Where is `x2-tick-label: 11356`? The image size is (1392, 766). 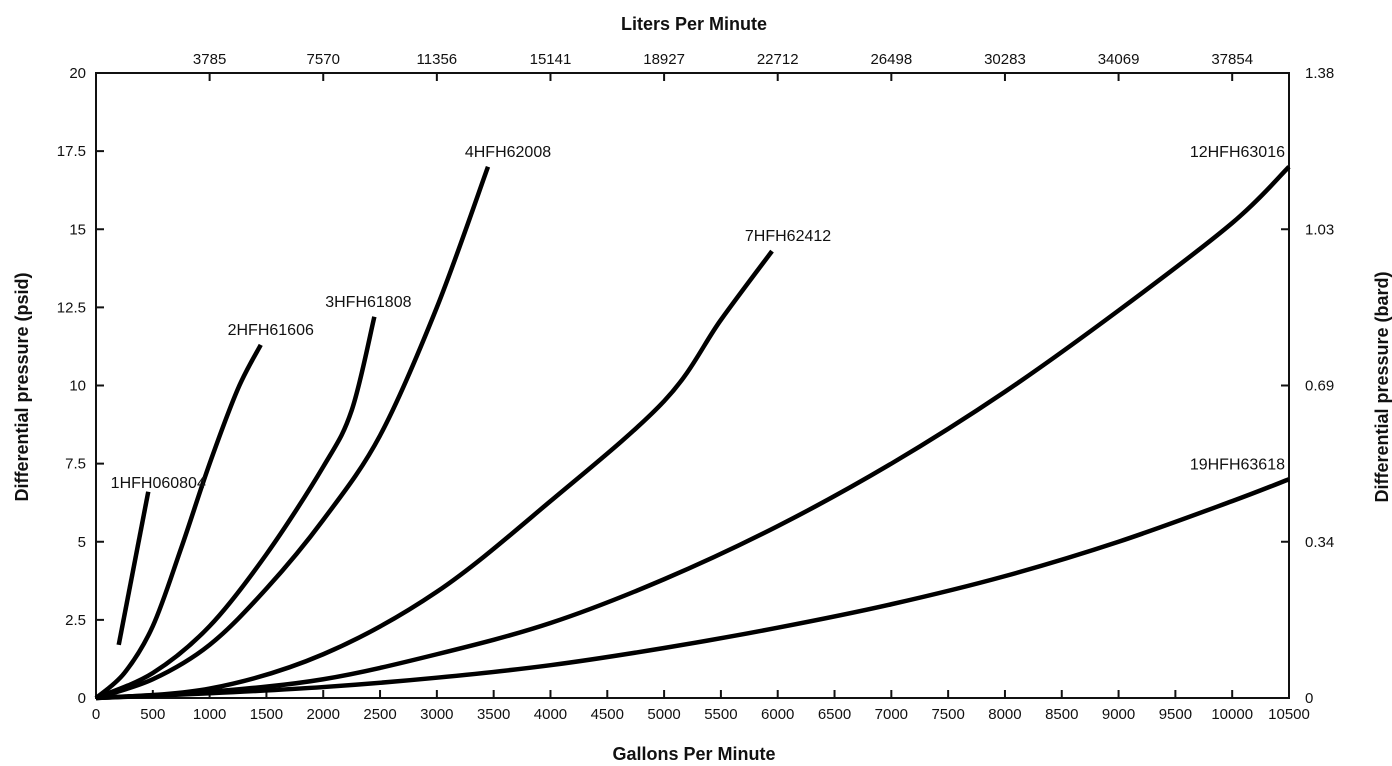
x2-tick-label: 11356 is located at coordinates (437, 59).